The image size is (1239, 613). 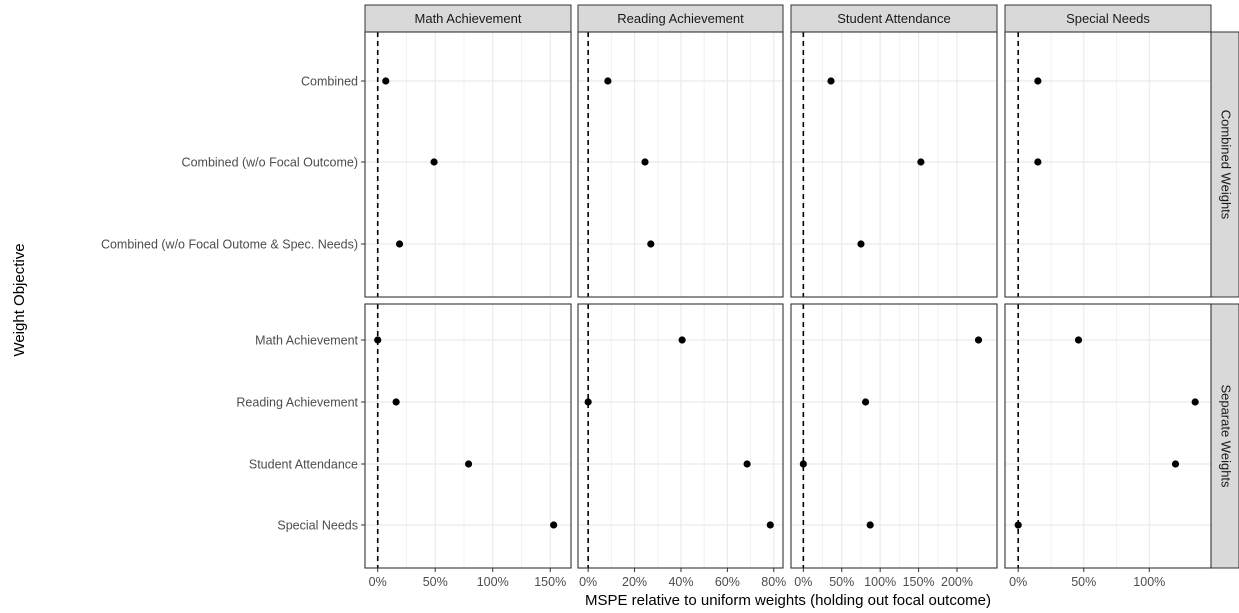 What do you see at coordinates (773, 582) in the screenshot?
I see `x-tick-label: 80%` at bounding box center [773, 582].